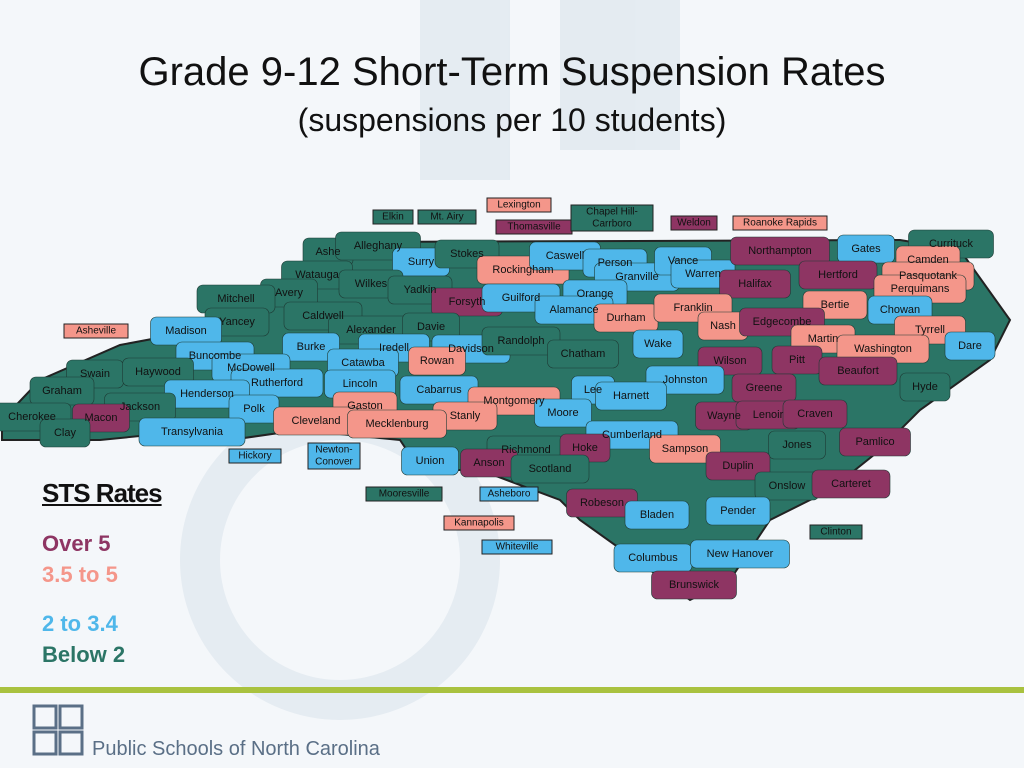  What do you see at coordinates (797, 445) in the screenshot?
I see `county-label: Jones` at bounding box center [797, 445].